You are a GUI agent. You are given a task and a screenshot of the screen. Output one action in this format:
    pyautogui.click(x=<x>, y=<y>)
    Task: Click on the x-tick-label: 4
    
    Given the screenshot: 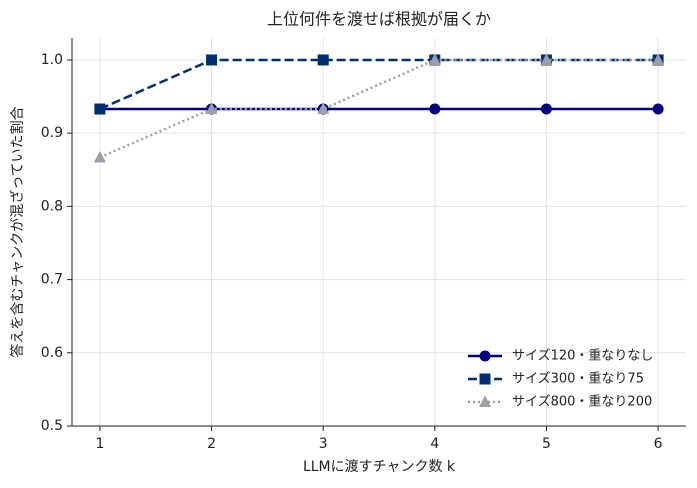 What is the action you would take?
    pyautogui.click(x=434, y=444)
    